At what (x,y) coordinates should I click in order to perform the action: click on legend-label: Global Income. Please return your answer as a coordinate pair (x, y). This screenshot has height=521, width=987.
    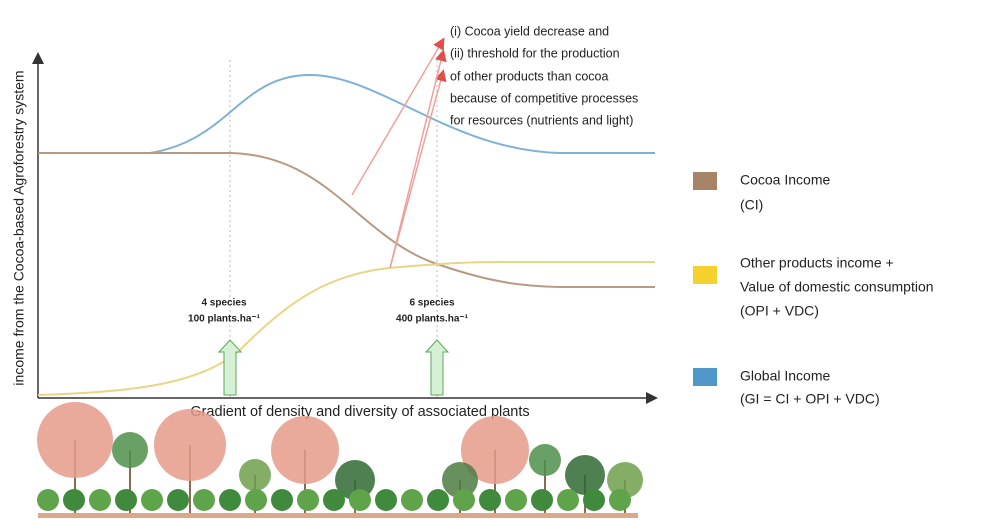
    Looking at the image, I should click on (785, 376).